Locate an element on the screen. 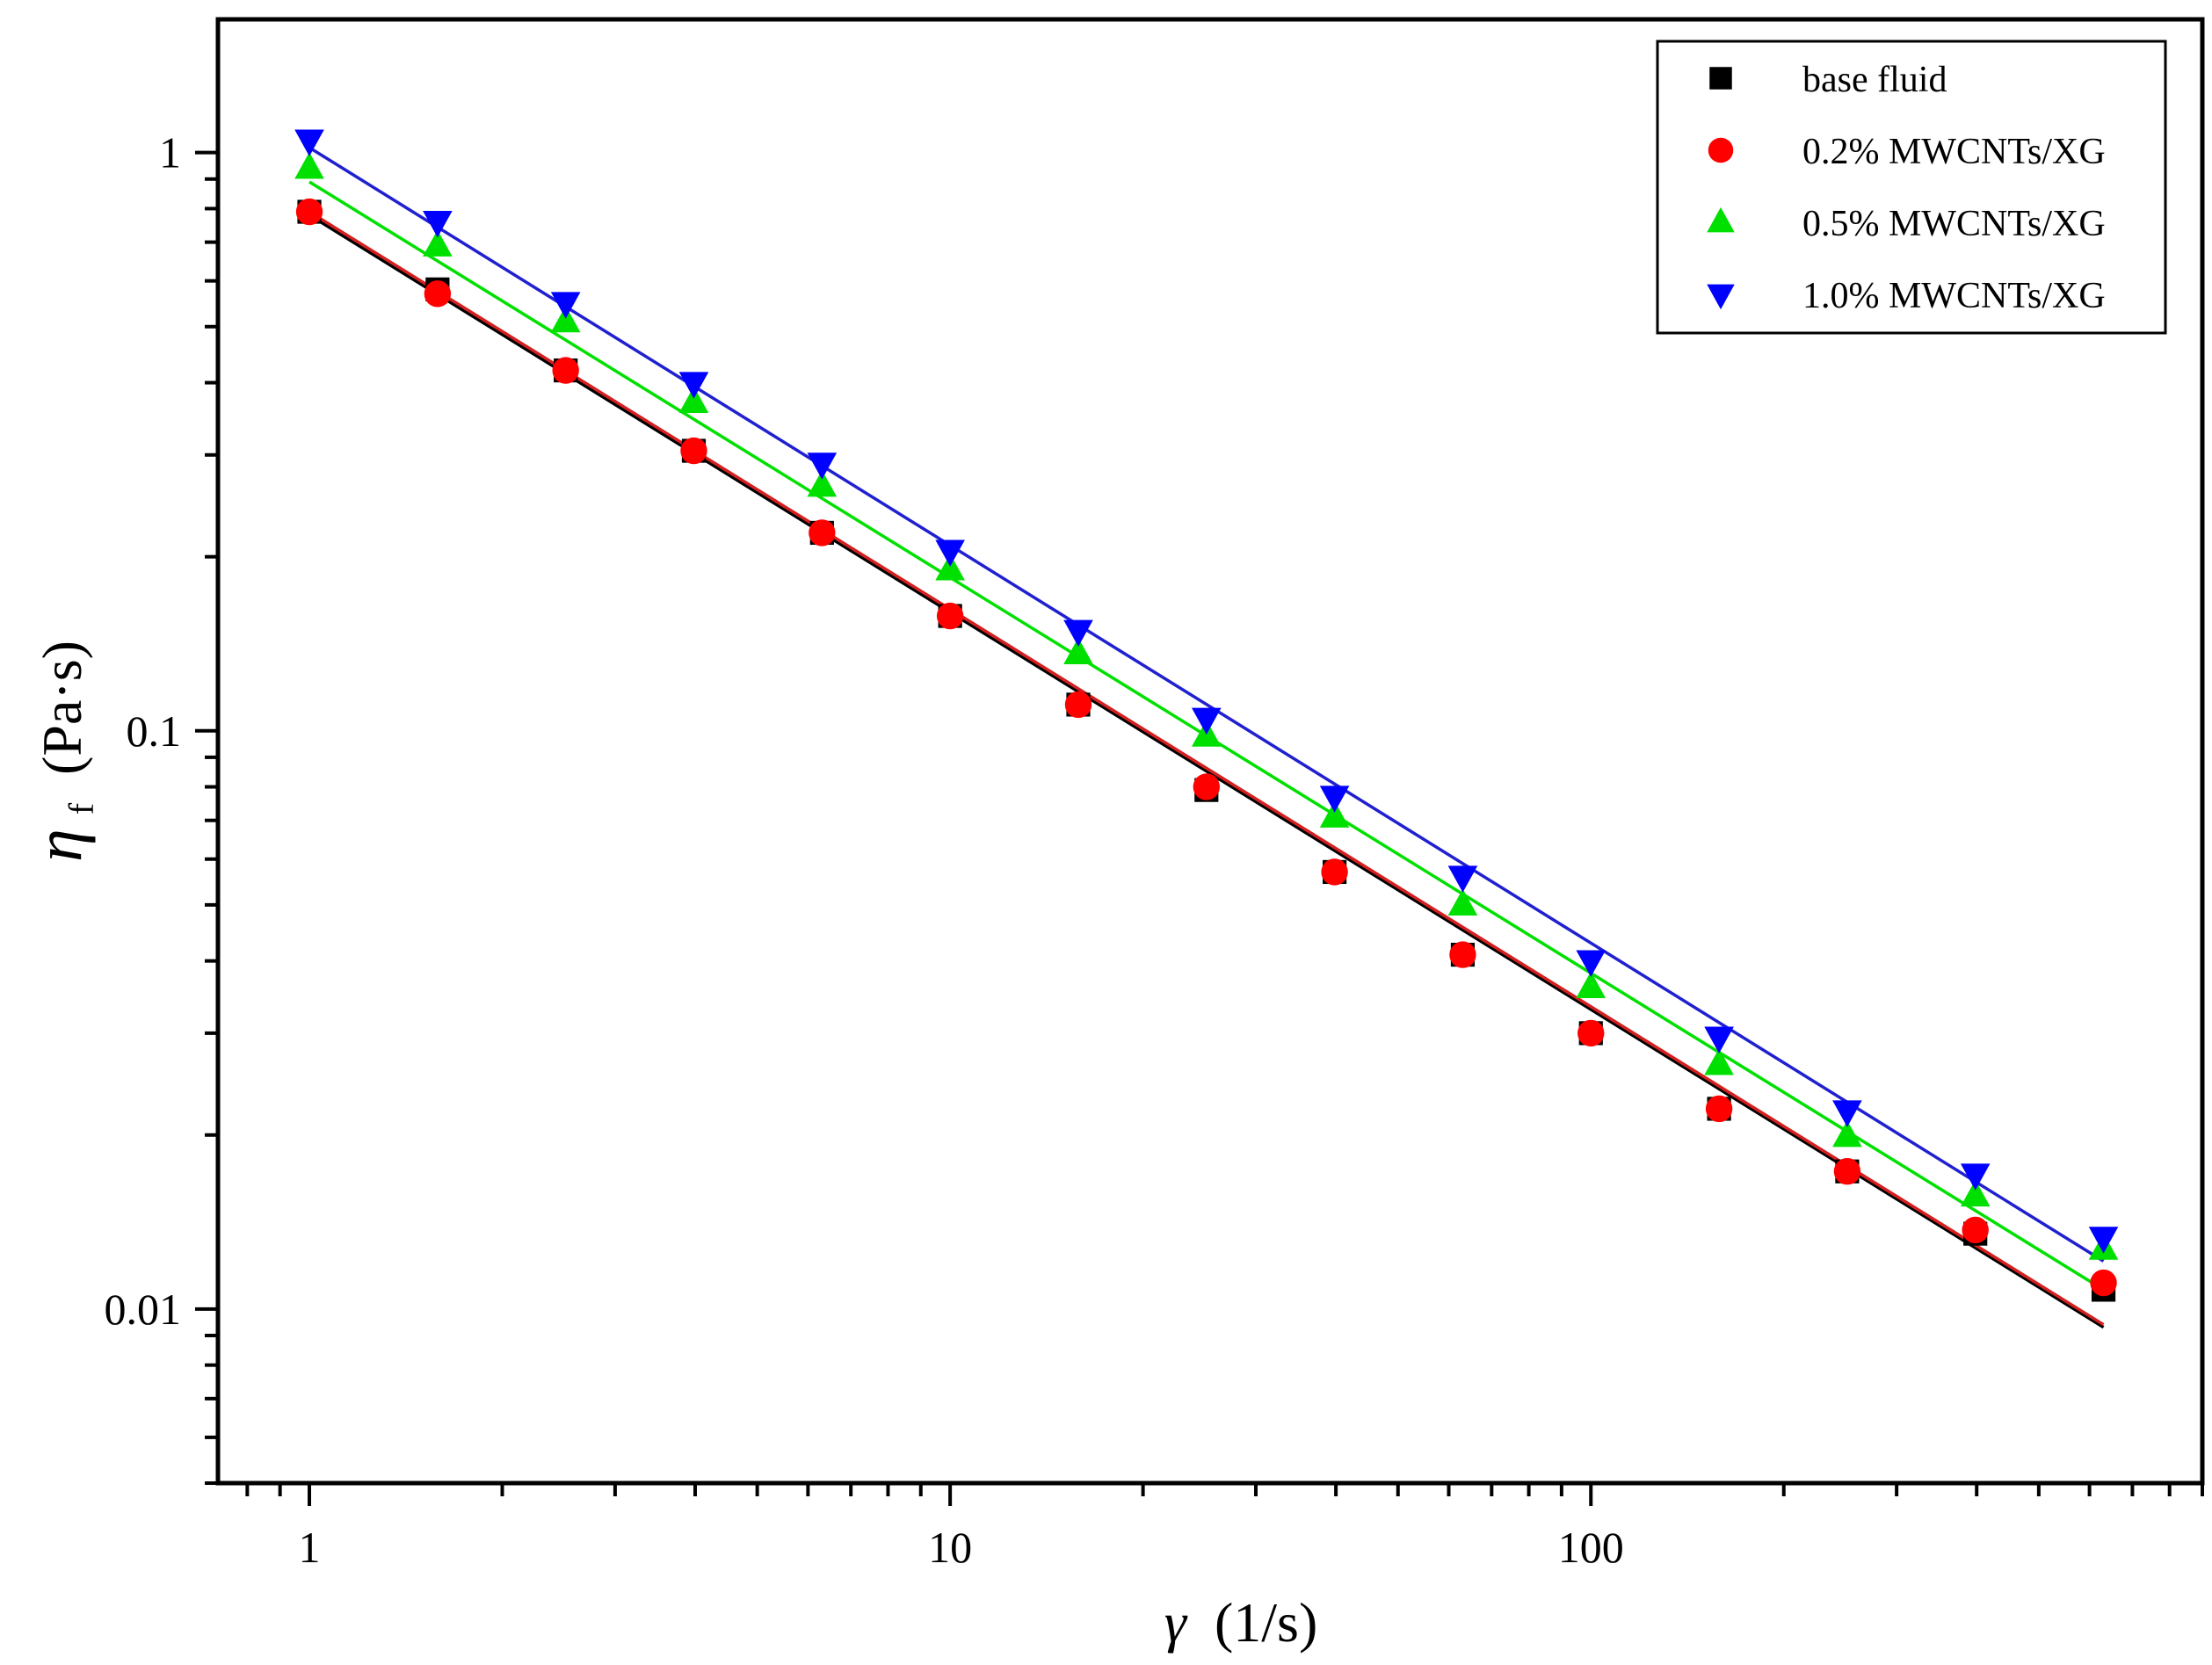 This screenshot has height=1665, width=2212. x-axis-title: γ (1/s) is located at coordinates (1241, 1622).